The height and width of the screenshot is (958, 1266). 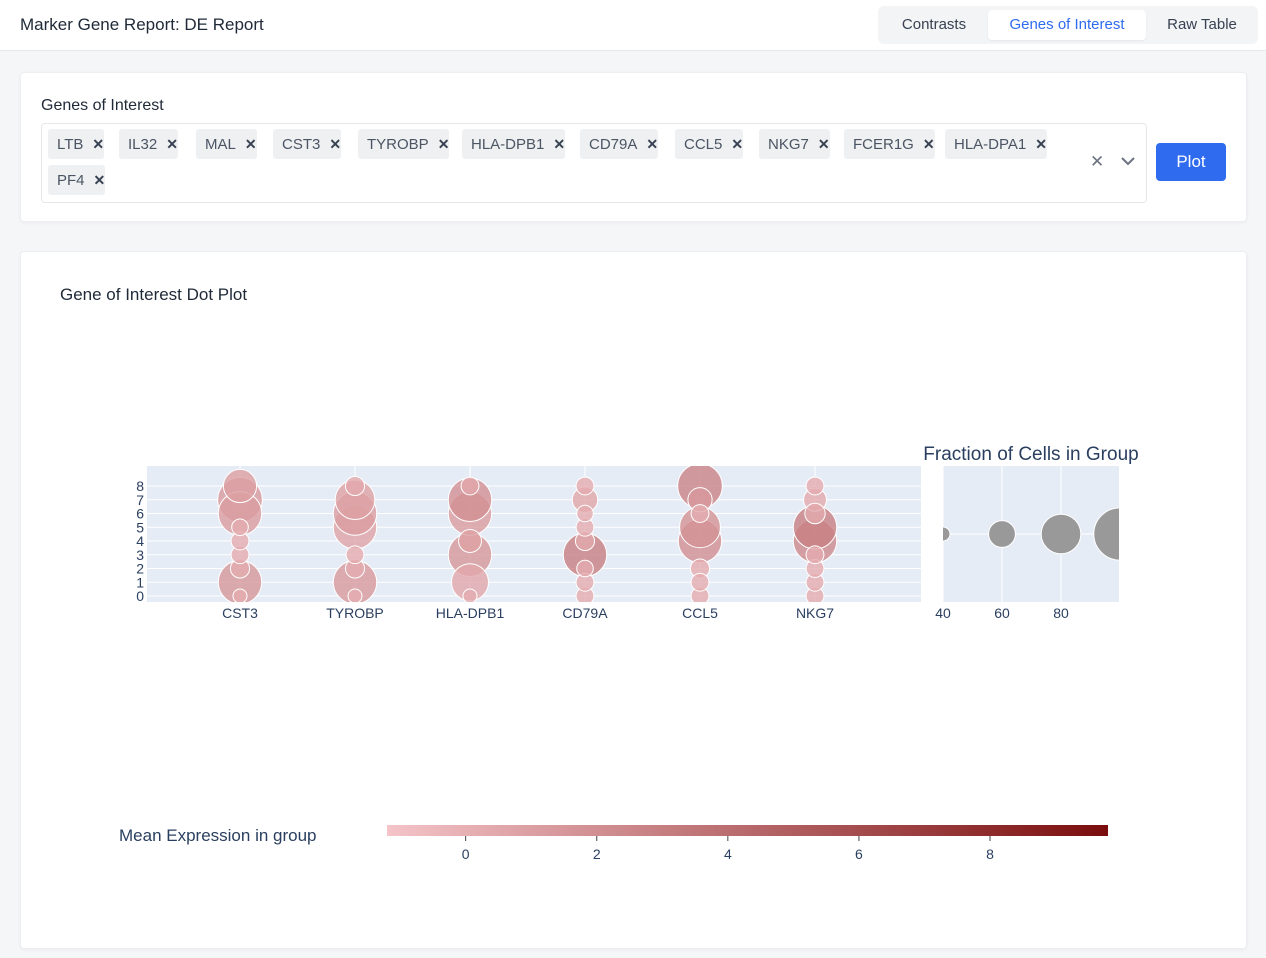 What do you see at coordinates (140, 541) in the screenshot?
I see `y-tick-label: 4` at bounding box center [140, 541].